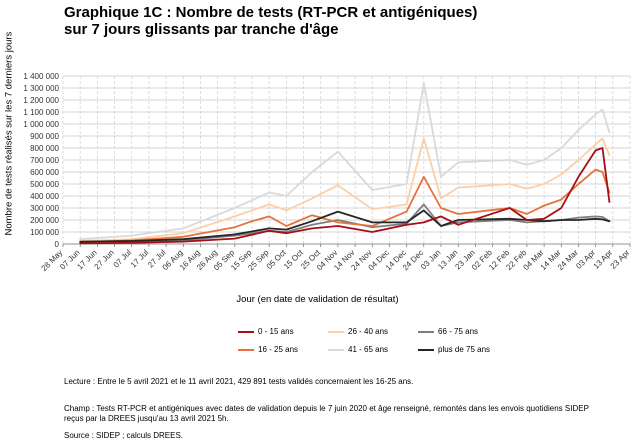 The width and height of the screenshot is (635, 445). What do you see at coordinates (104, 259) in the screenshot?
I see `x-tick-label: 27 Jun` at bounding box center [104, 259].